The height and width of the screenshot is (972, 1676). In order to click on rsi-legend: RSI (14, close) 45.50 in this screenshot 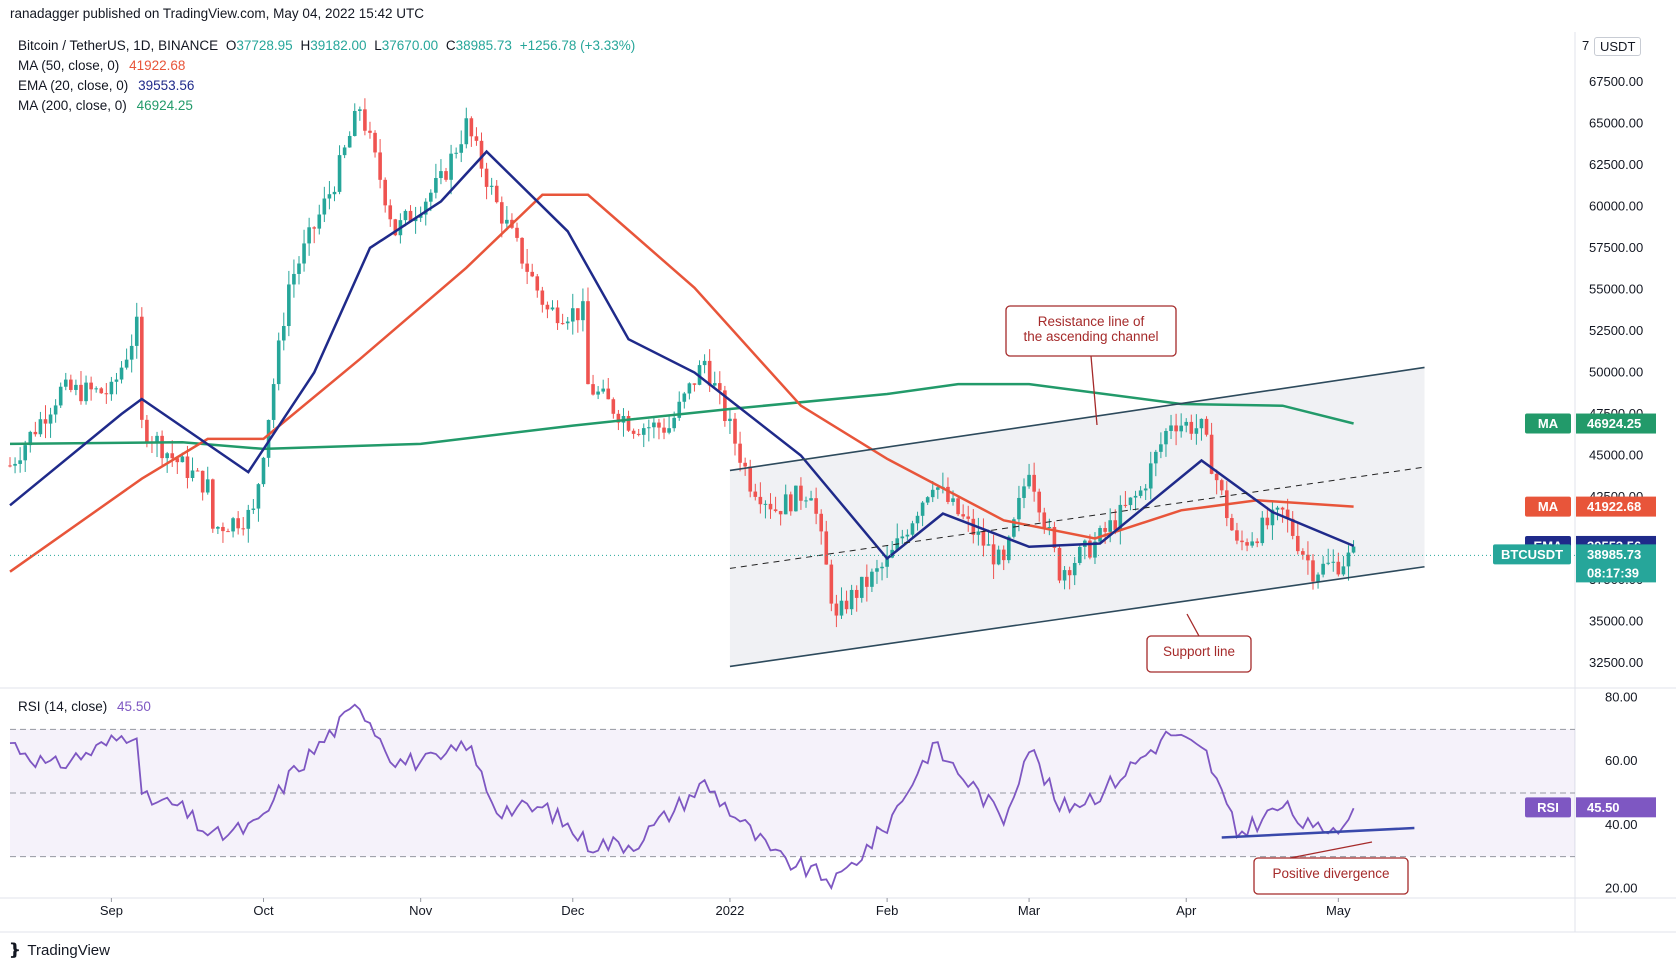, I will do `click(84, 706)`.